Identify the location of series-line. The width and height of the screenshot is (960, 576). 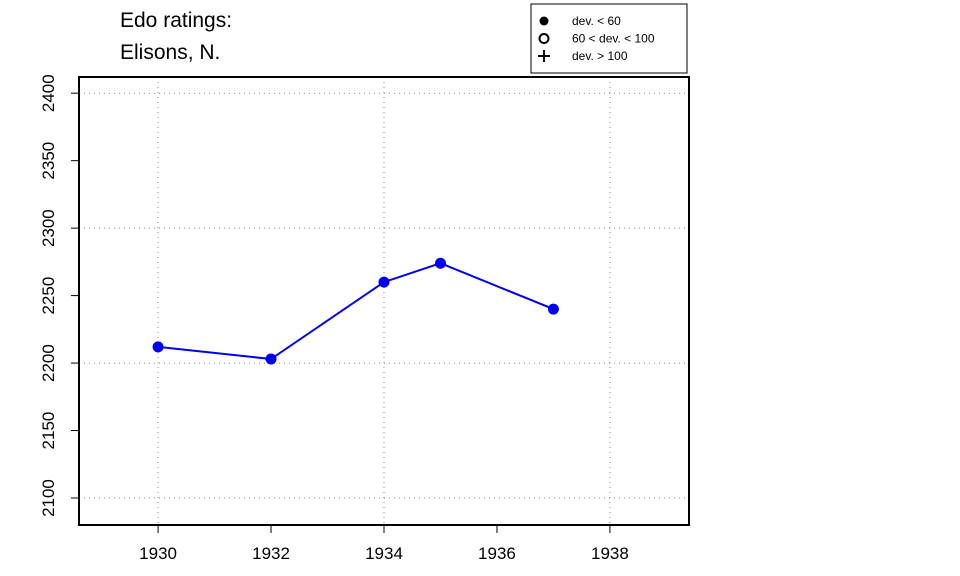
(355, 311).